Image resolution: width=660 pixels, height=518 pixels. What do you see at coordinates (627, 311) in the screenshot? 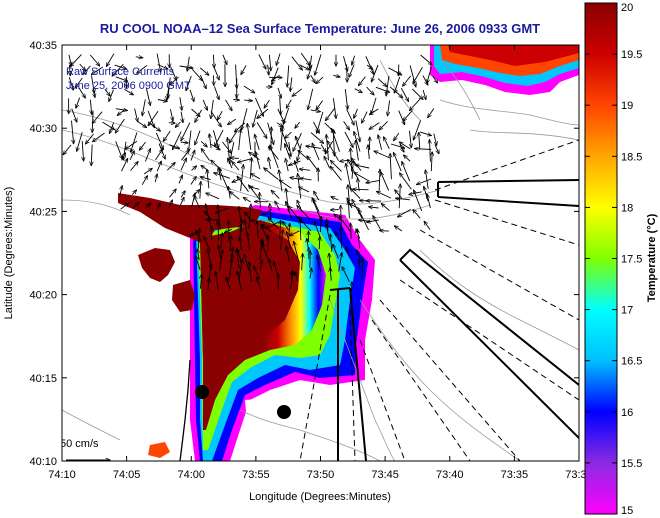
I see `colorbar-tick-label: 17` at bounding box center [627, 311].